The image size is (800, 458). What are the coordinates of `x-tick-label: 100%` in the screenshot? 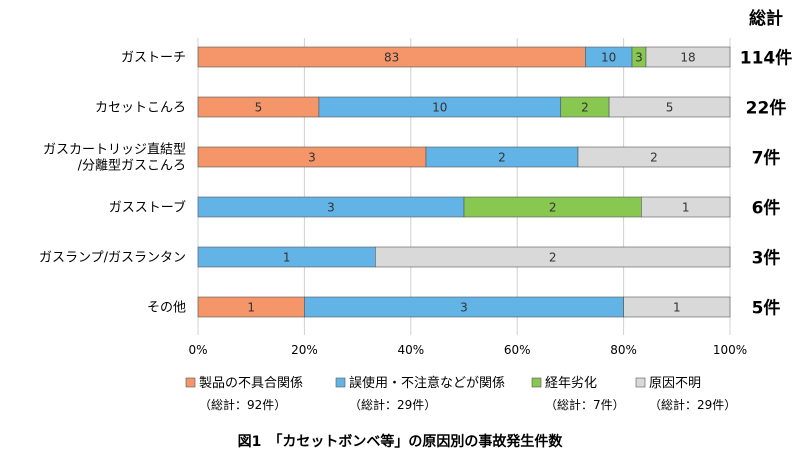 It's located at (730, 350).